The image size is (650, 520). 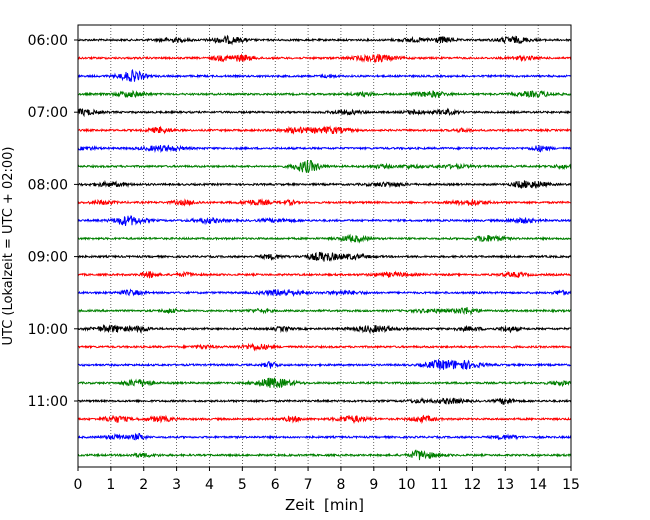 What do you see at coordinates (505, 485) in the screenshot?
I see `x-tick-label: 13` at bounding box center [505, 485].